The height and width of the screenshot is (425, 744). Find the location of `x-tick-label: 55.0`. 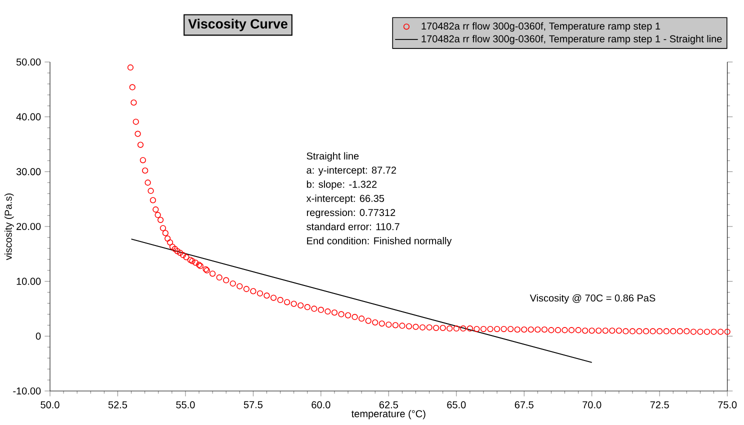

x-tick-label: 55.0 is located at coordinates (185, 404).